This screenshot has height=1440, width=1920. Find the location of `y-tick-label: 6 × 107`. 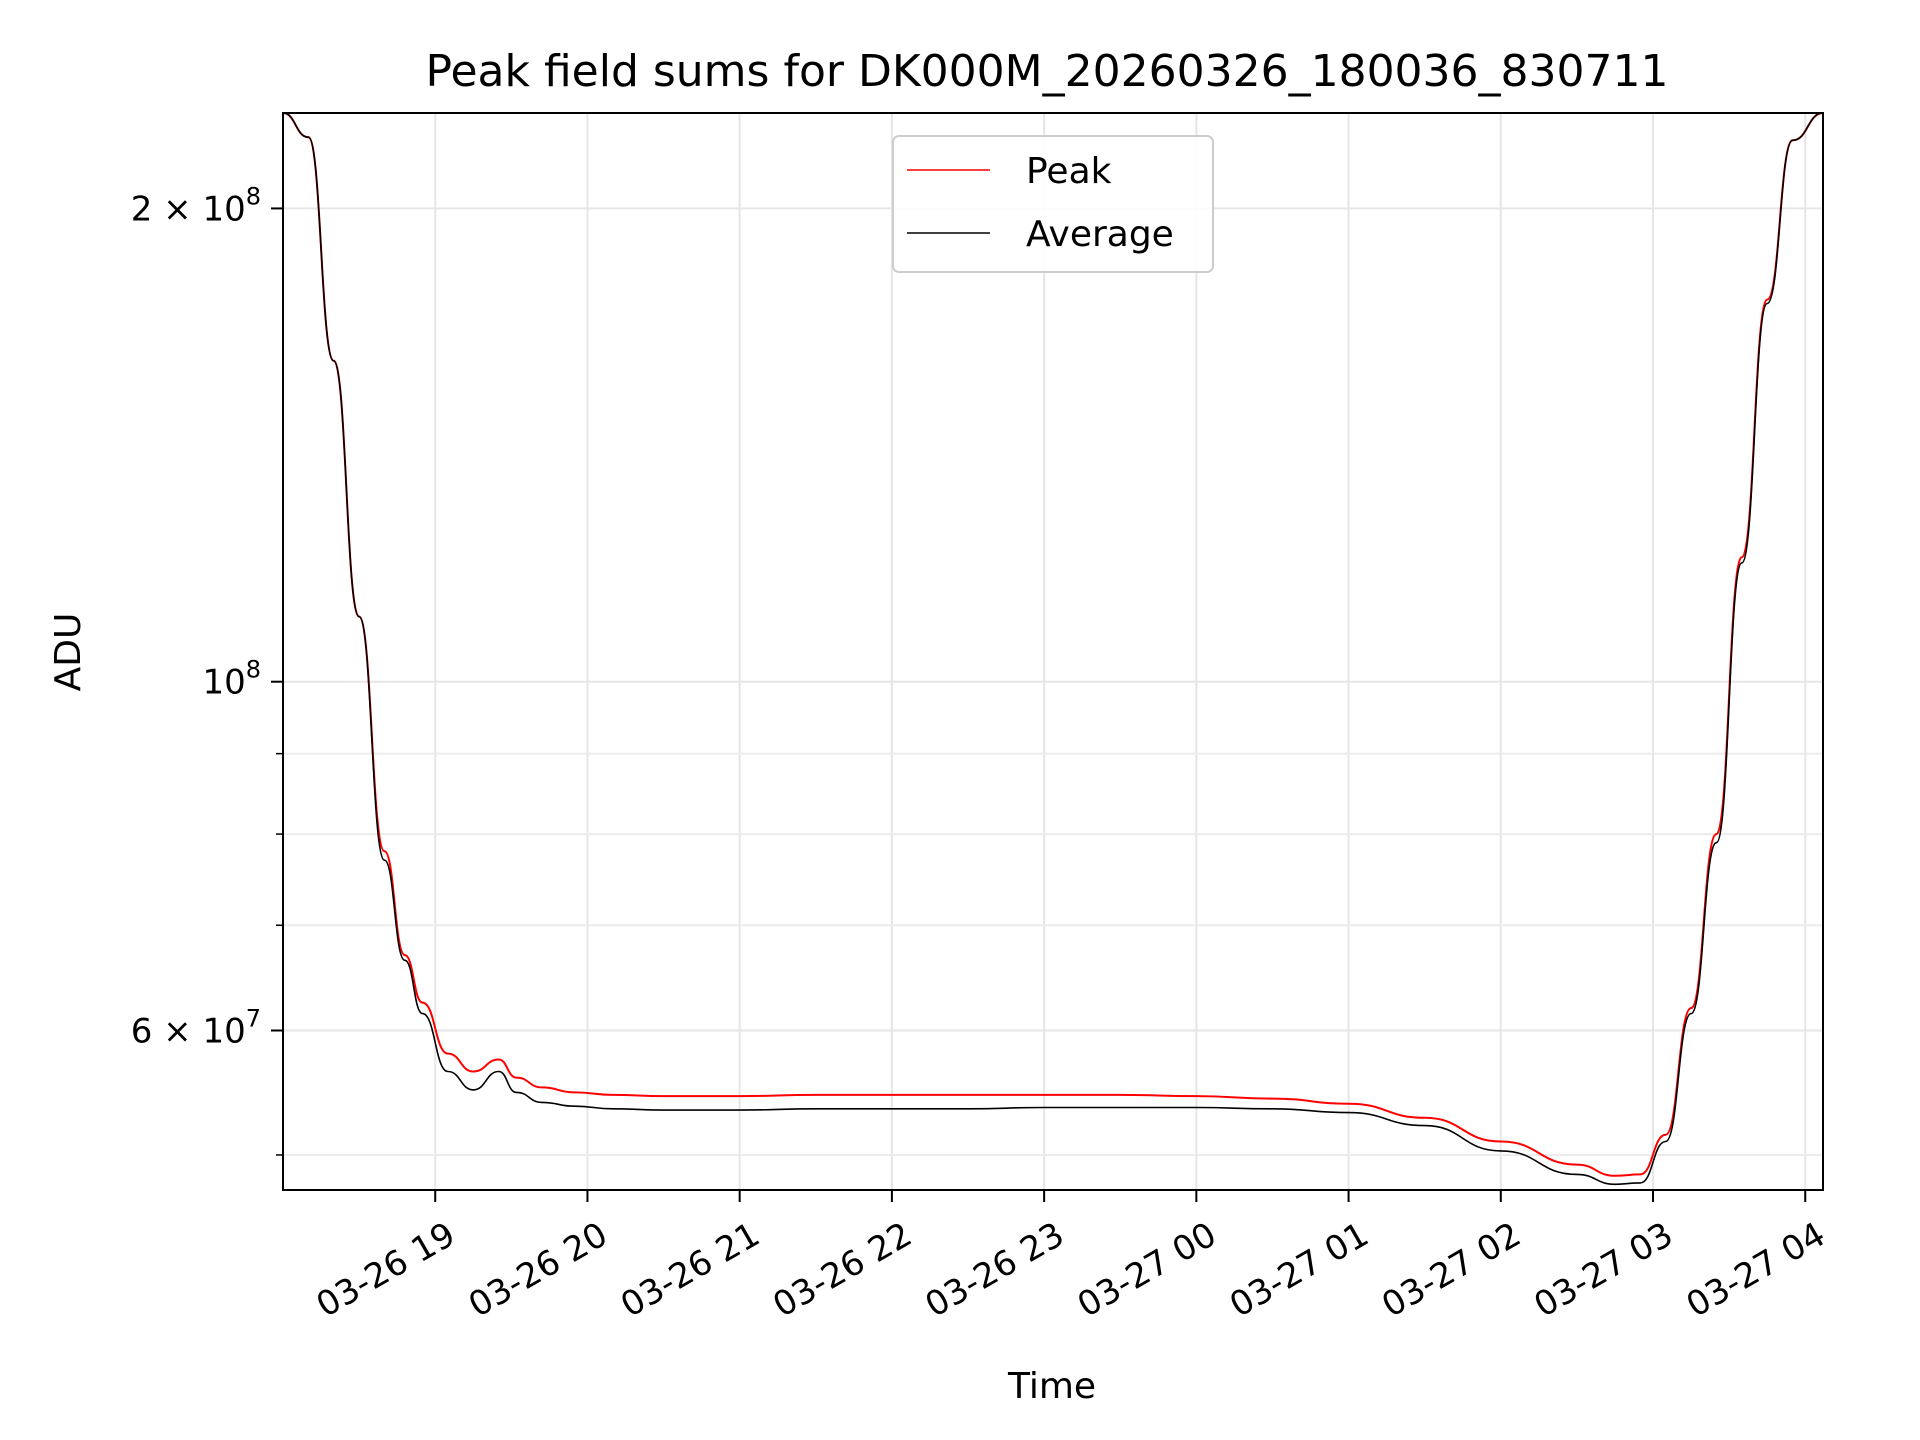

y-tick-label: 6 × 107 is located at coordinates (196, 1027).